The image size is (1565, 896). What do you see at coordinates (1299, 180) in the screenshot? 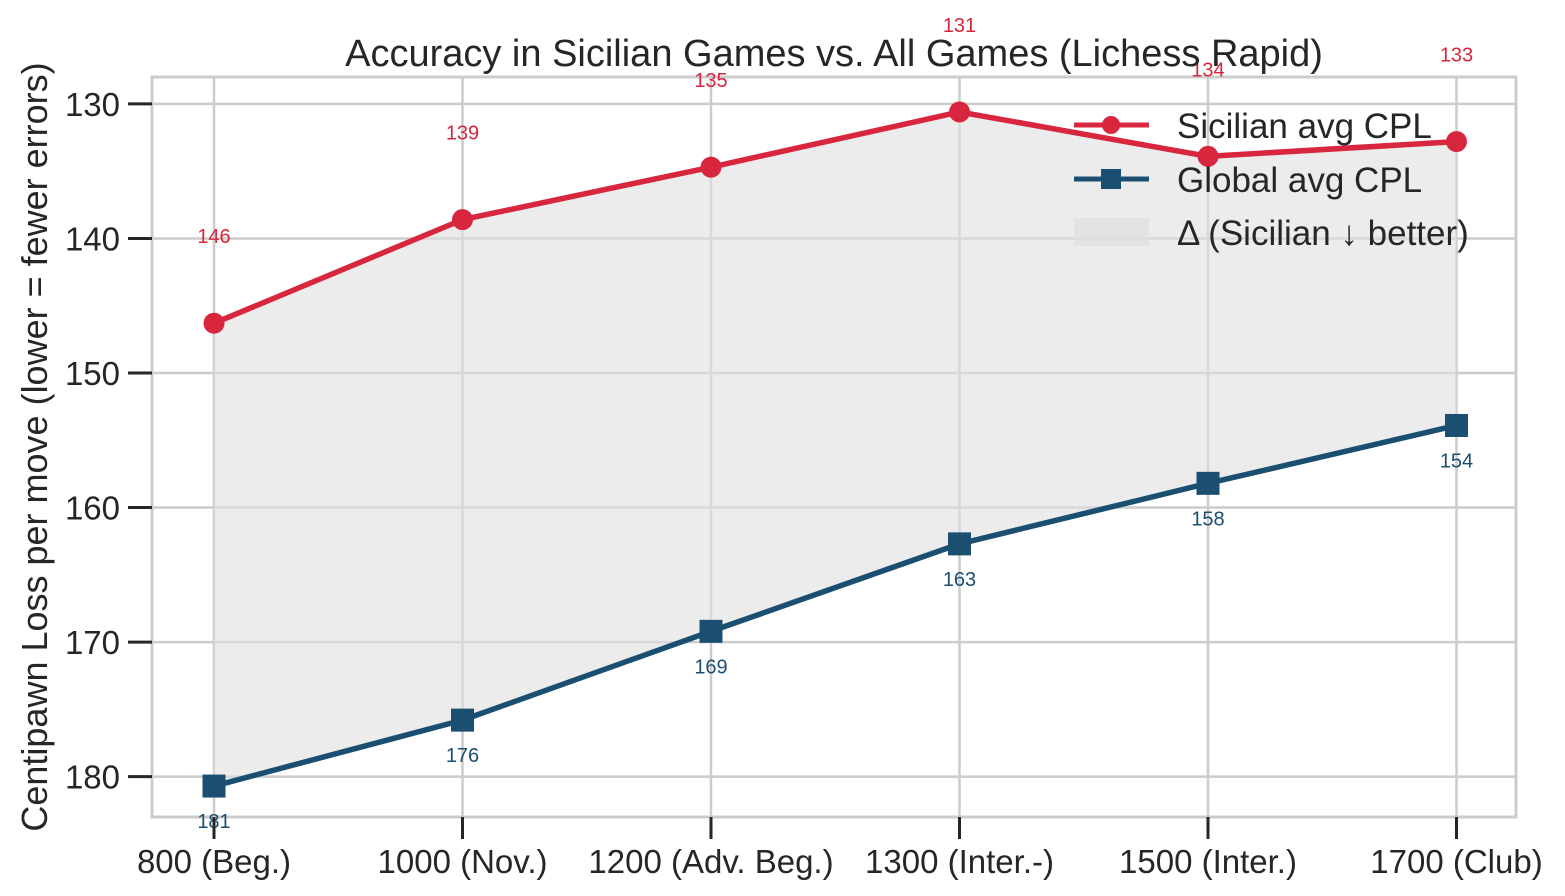
I see `legend-label-global: Global avg CPL` at bounding box center [1299, 180].